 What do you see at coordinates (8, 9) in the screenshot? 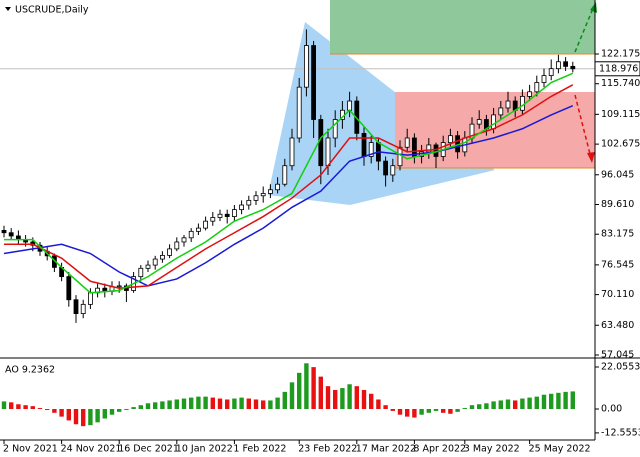
I see `menu-icon` at bounding box center [8, 9].